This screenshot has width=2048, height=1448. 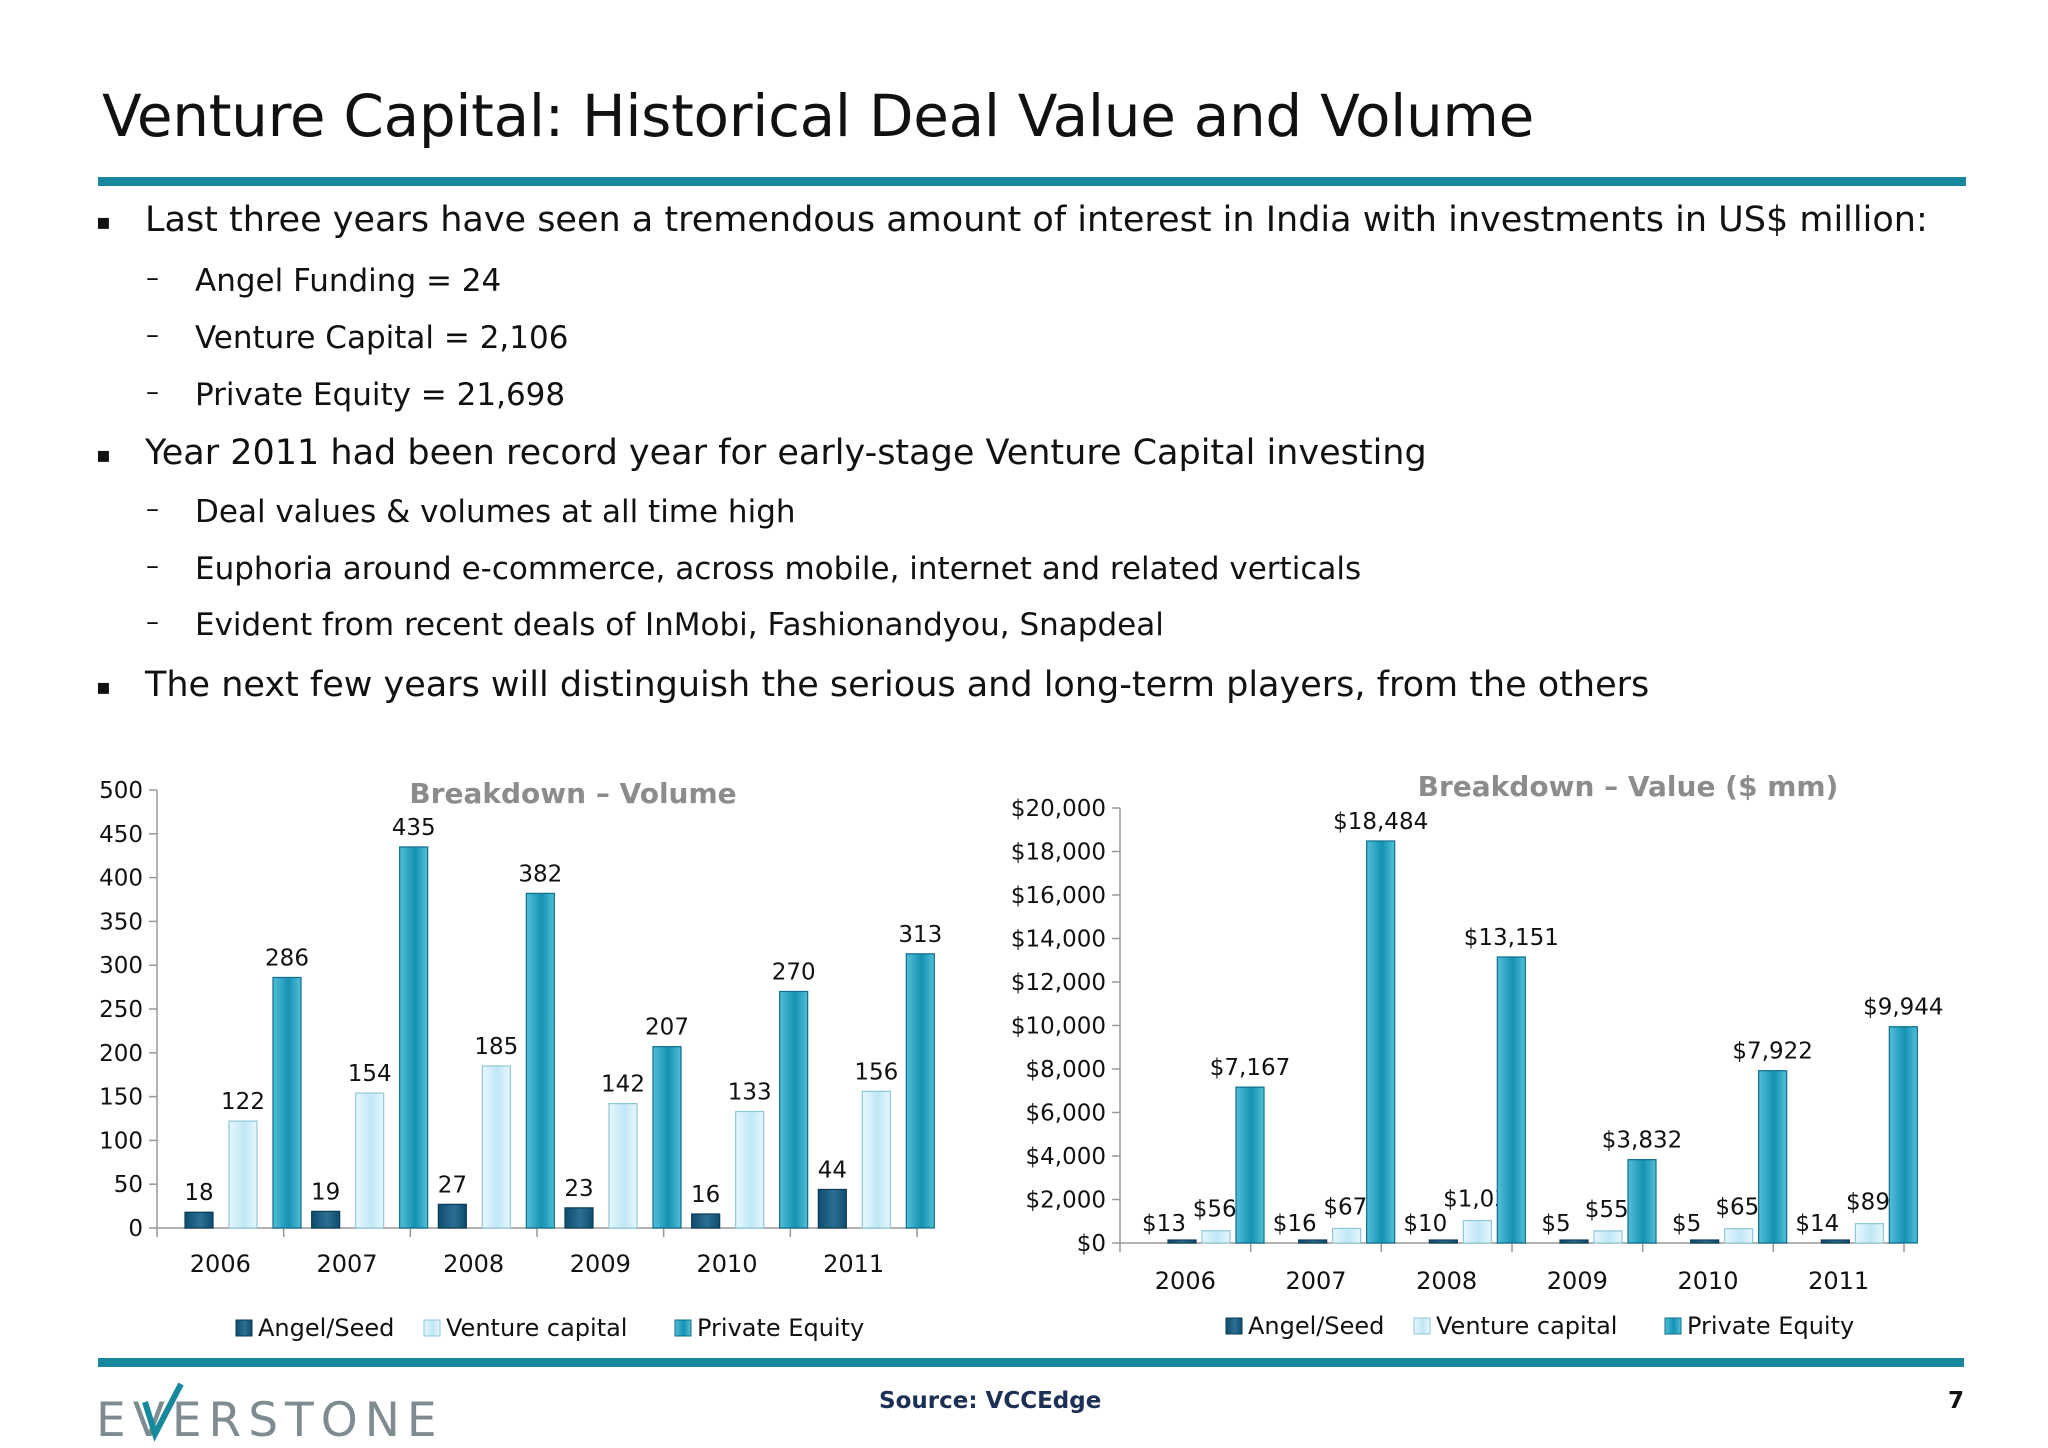 I want to click on x-tick-label: 2006, so click(x=220, y=1264).